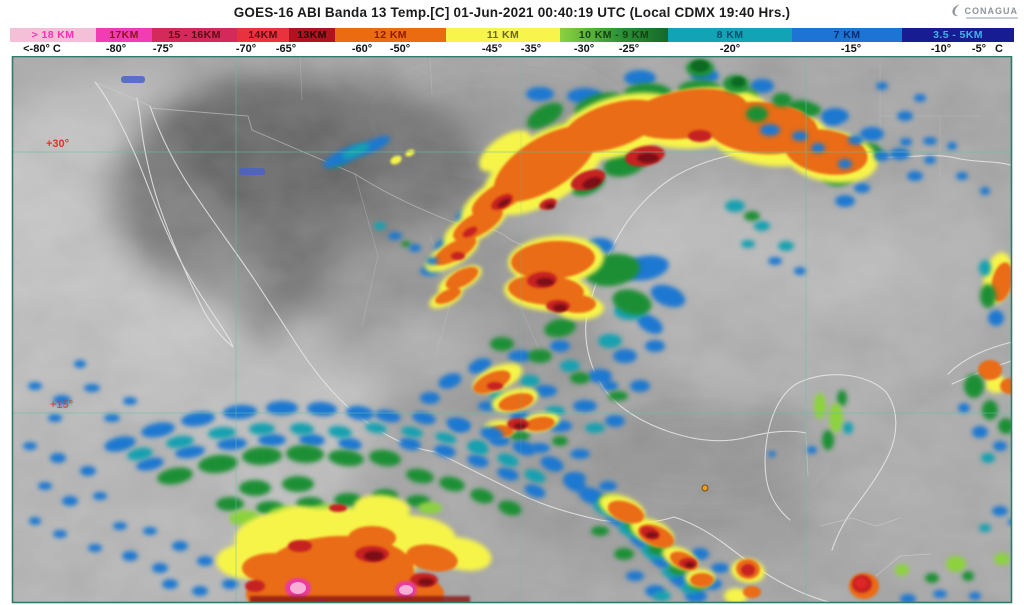 The width and height of the screenshot is (1024, 605). Describe the element at coordinates (362, 49) in the screenshot. I see `temp-label: -60°` at that location.